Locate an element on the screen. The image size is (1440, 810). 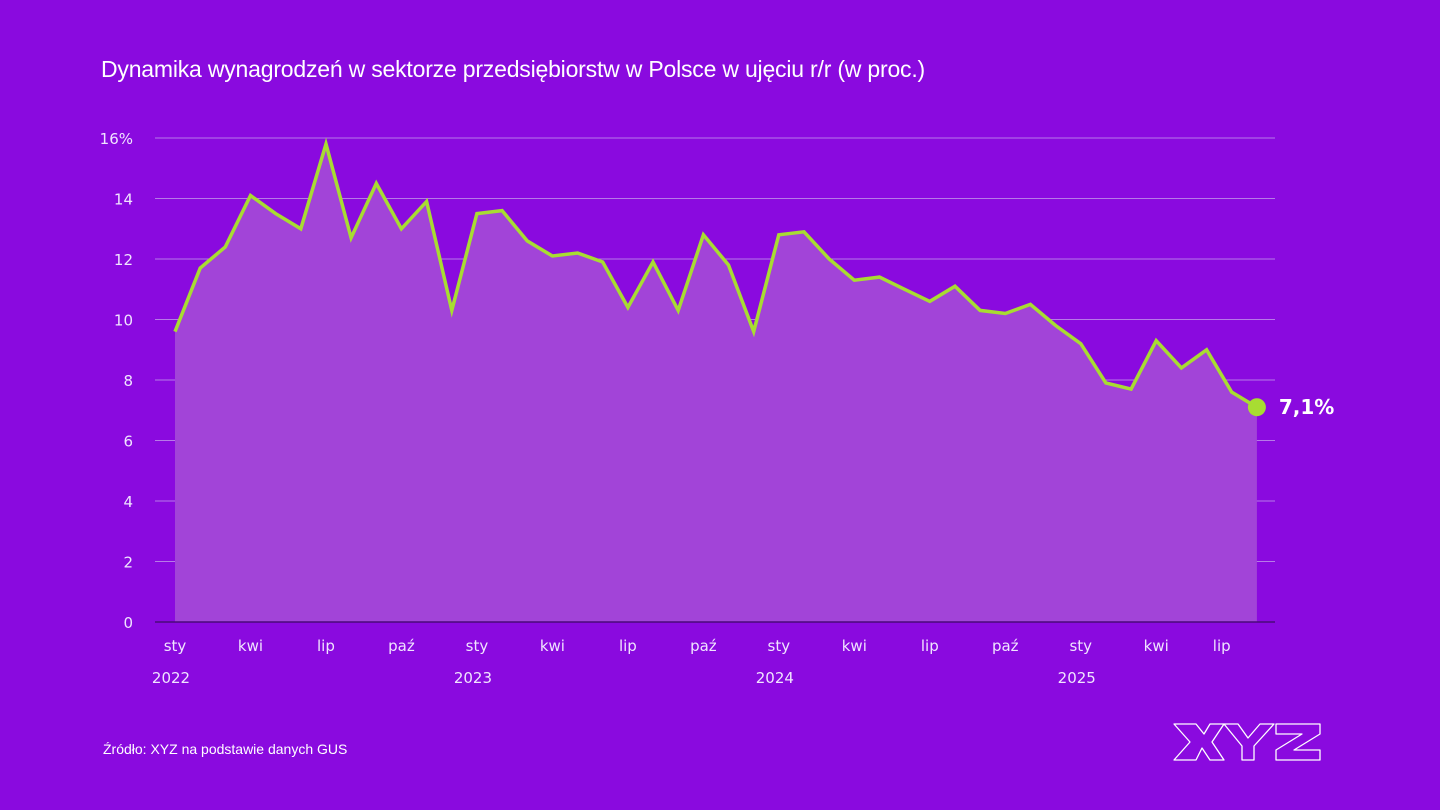
source-note: Źródło: XYZ na podstawie danych GUS is located at coordinates (225, 749).